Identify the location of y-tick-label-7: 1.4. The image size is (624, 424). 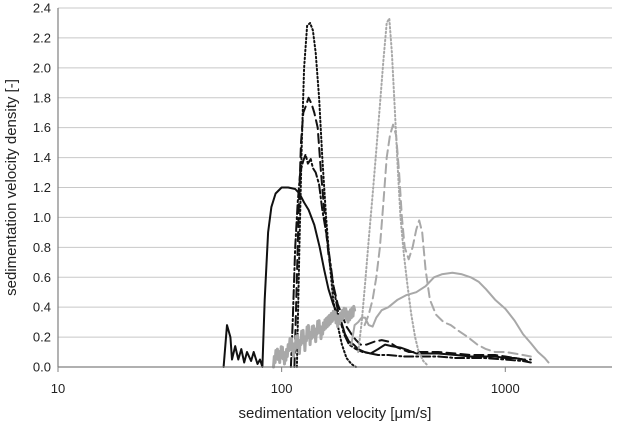
(42, 157).